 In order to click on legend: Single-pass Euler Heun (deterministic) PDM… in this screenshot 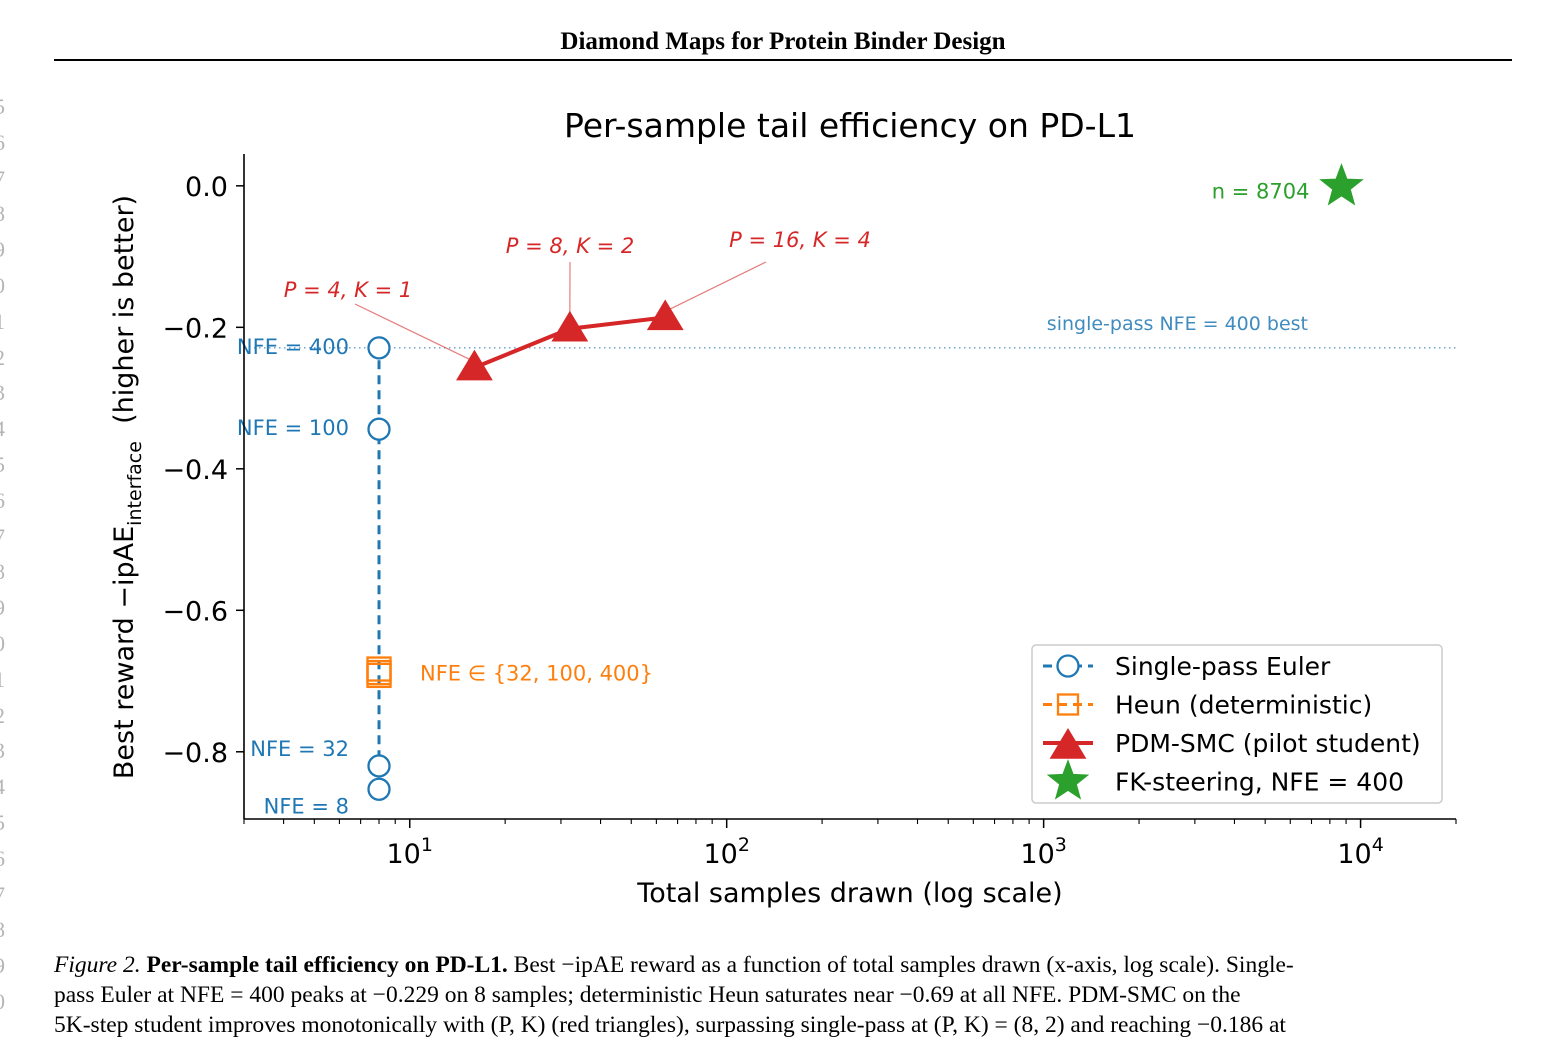, I will do `click(1237, 724)`.